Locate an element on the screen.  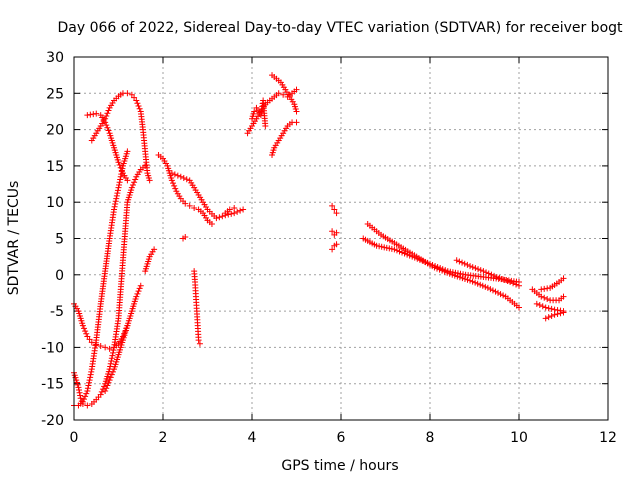
series-s17 is located at coordinates (334, 209).